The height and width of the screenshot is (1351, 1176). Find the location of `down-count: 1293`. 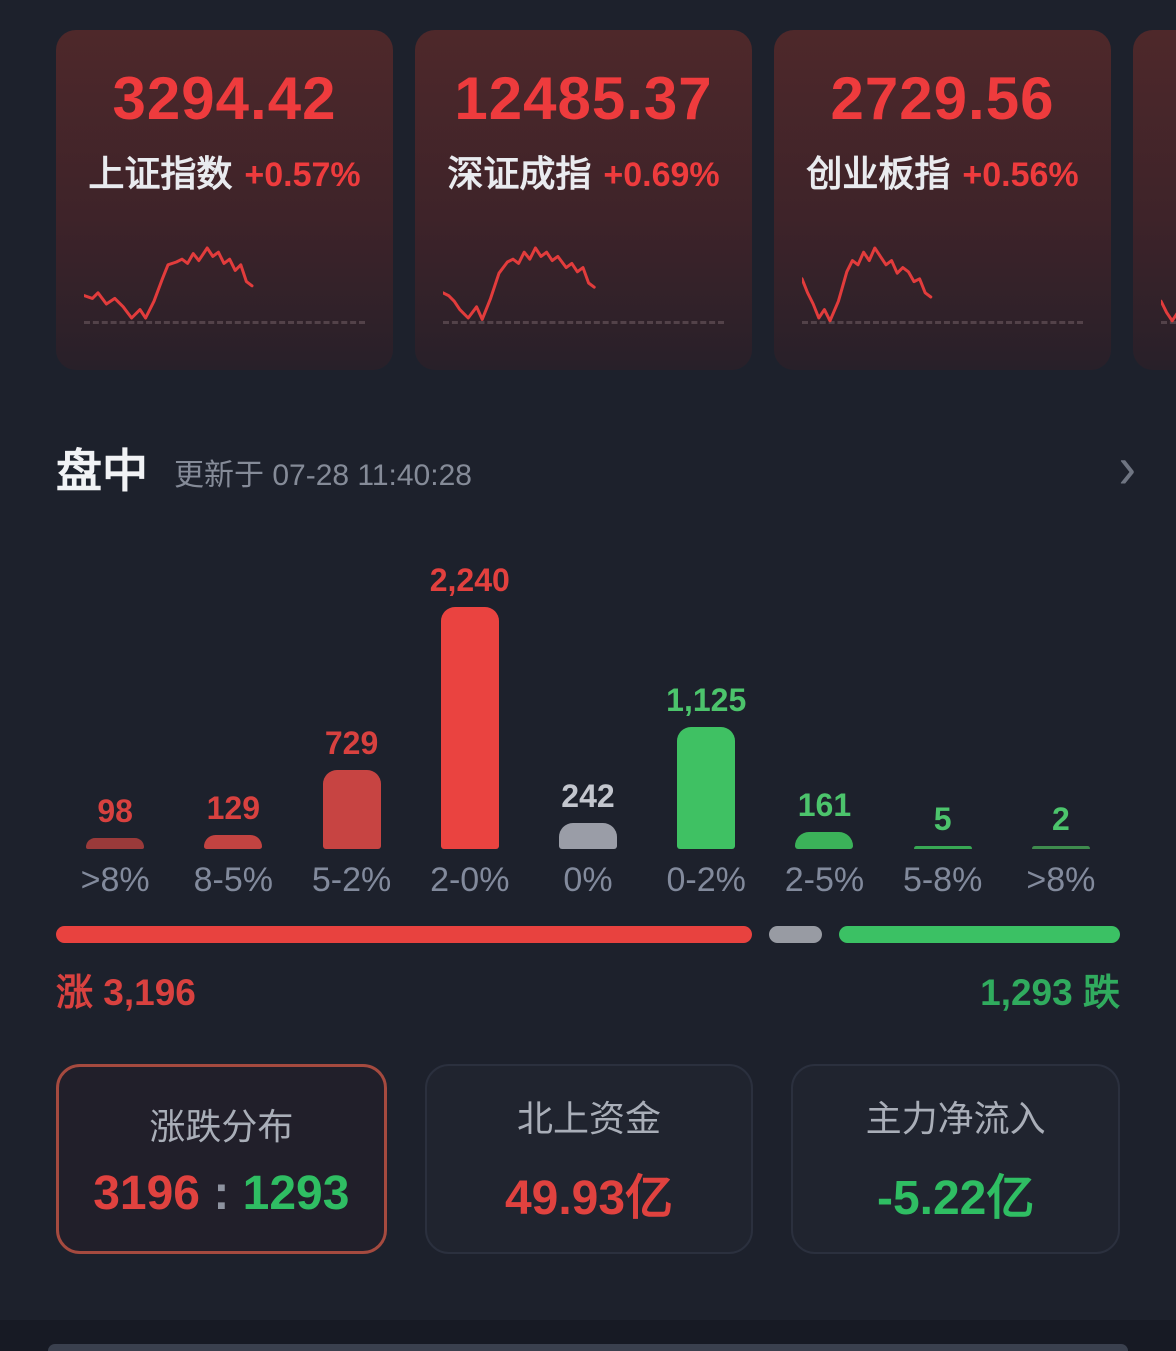

down-count: 1293 is located at coordinates (296, 1193).